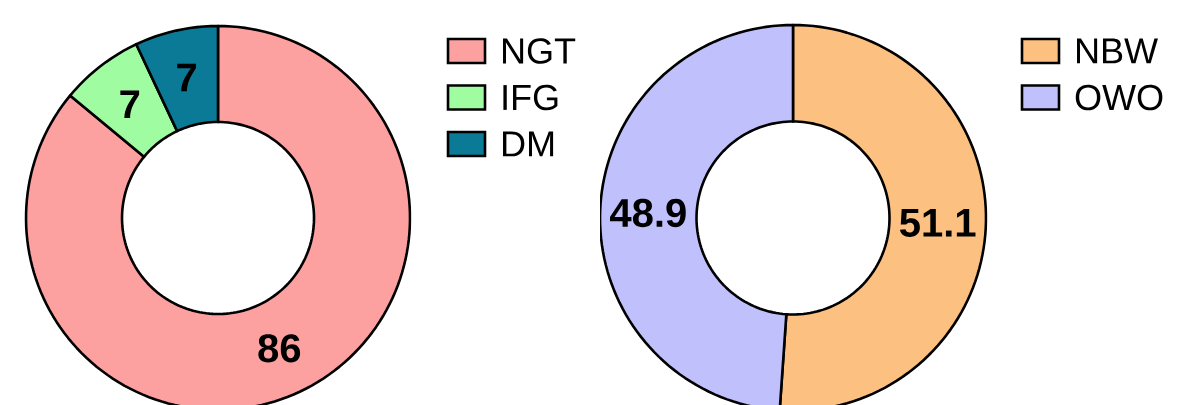 Image resolution: width=1200 pixels, height=405 pixels. What do you see at coordinates (279, 348) in the screenshot?
I see `data-label: 86` at bounding box center [279, 348].